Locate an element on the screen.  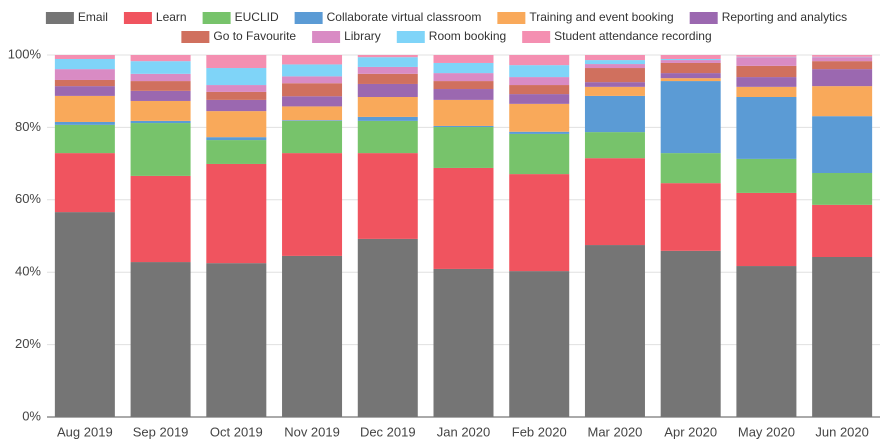
x-tick-label: Dec 2019 is located at coordinates (388, 431).